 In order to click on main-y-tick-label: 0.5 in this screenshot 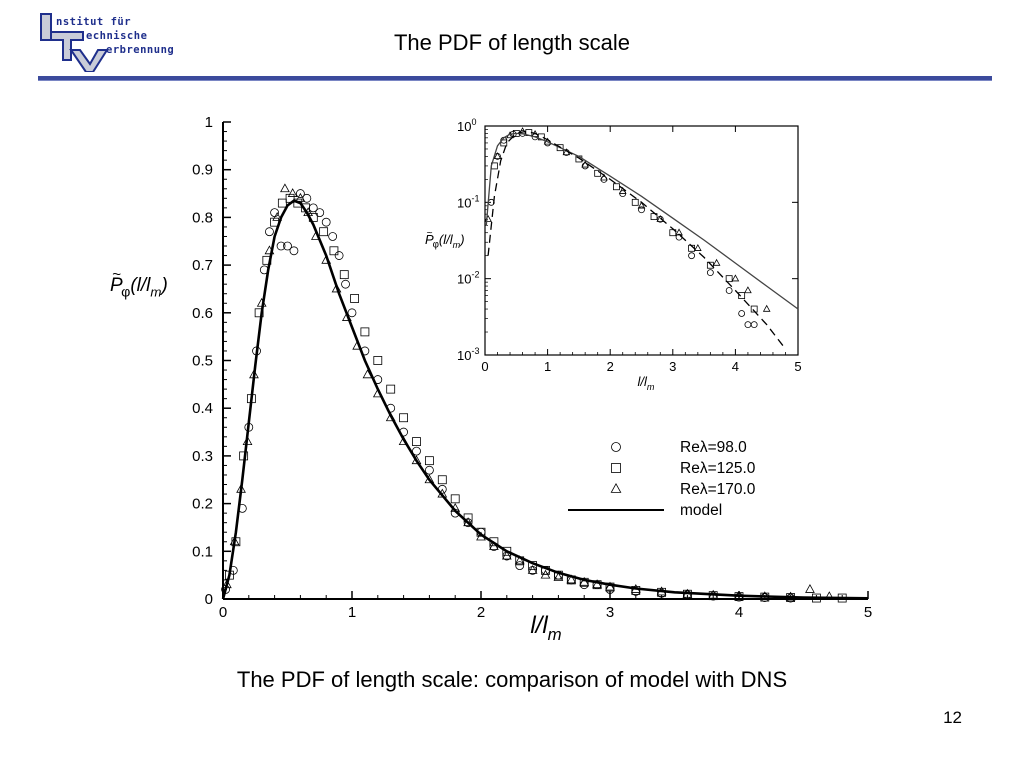, I will do `click(202, 361)`.